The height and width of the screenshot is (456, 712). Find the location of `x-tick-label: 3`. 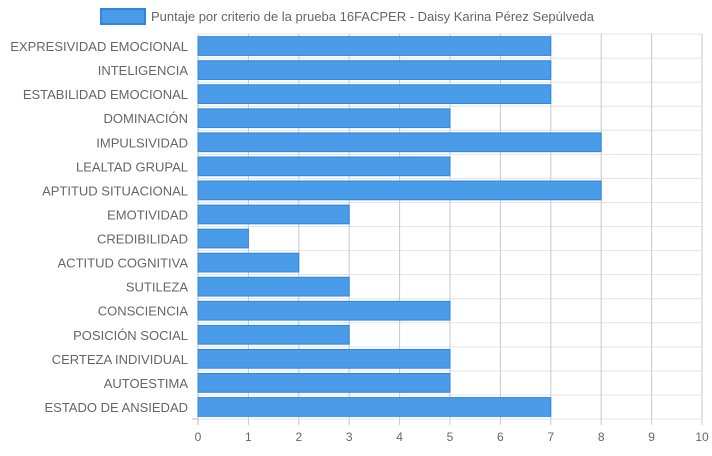

x-tick-label: 3 is located at coordinates (349, 437).